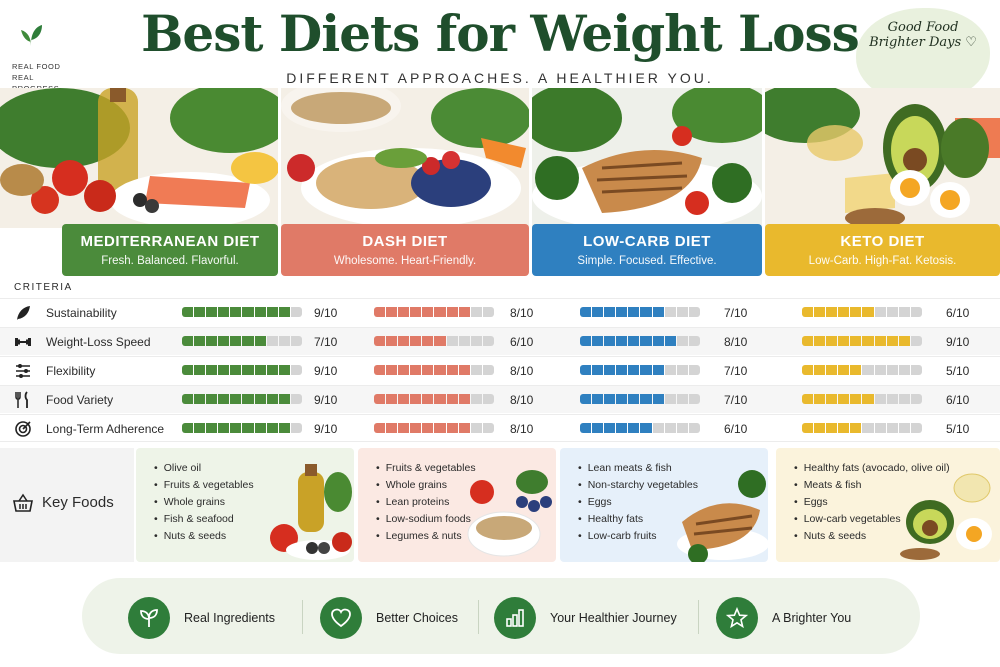 The image size is (1000, 667). What do you see at coordinates (640, 399) in the screenshot?
I see `score-bar-lowcarb` at bounding box center [640, 399].